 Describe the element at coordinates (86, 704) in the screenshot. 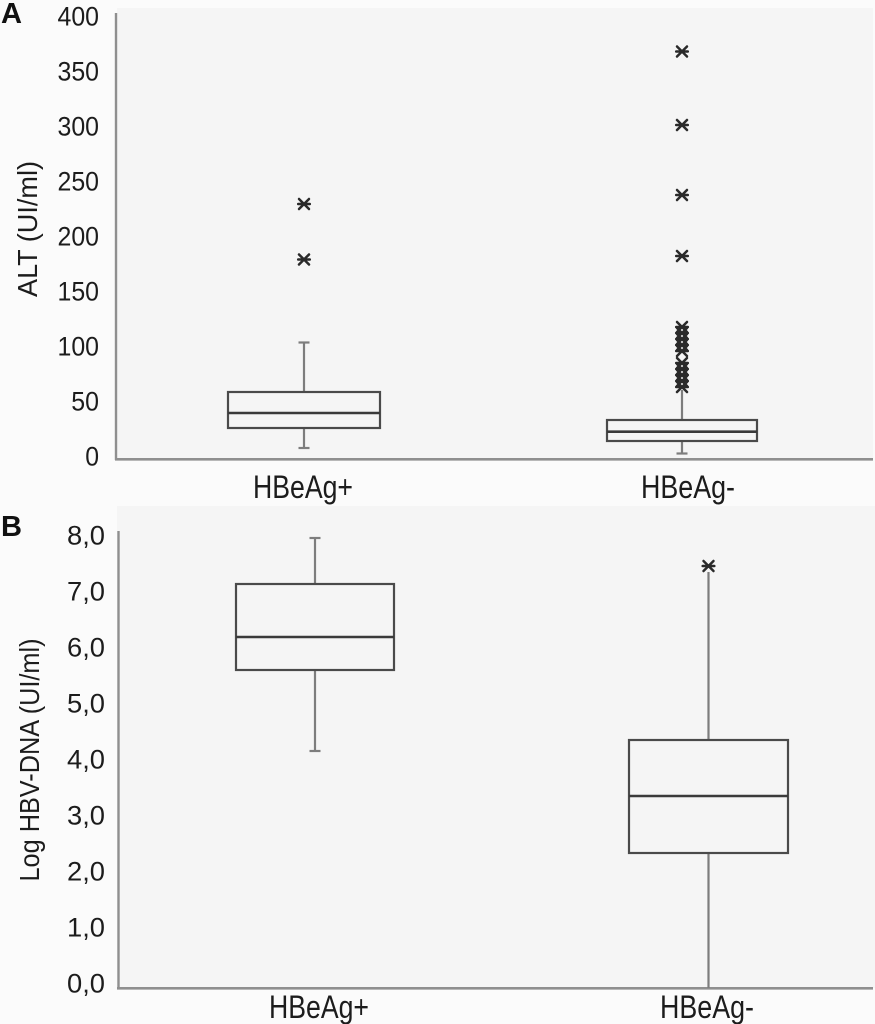

I see `svg-text: 5,0` at that location.